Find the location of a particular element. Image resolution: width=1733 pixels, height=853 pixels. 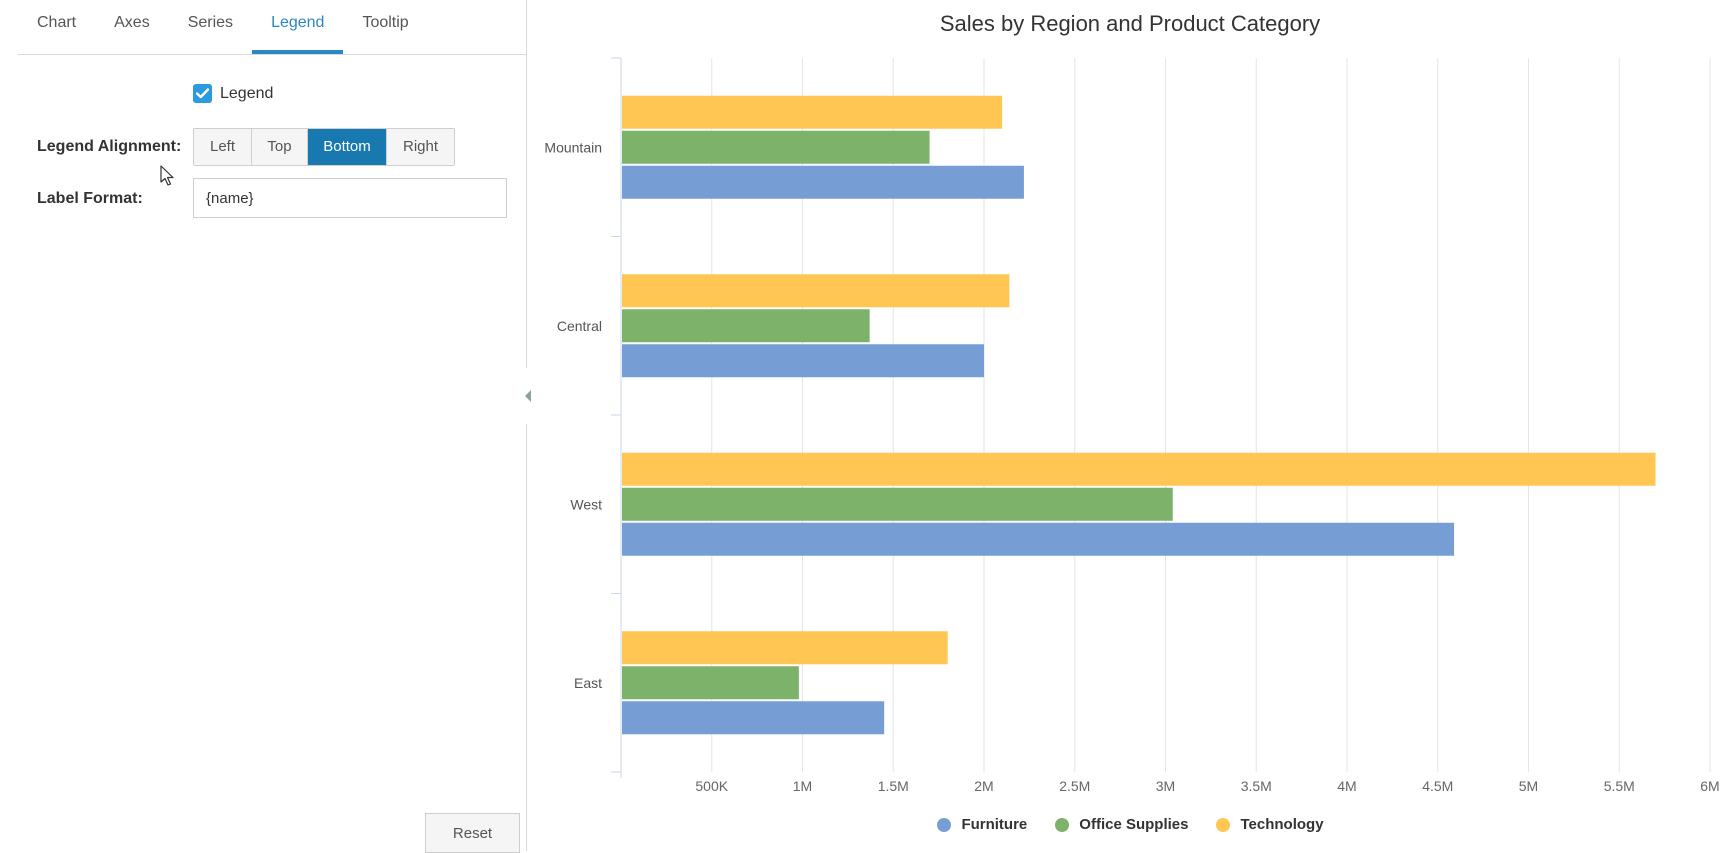

alignment-right-button: Right is located at coordinates (420, 147).